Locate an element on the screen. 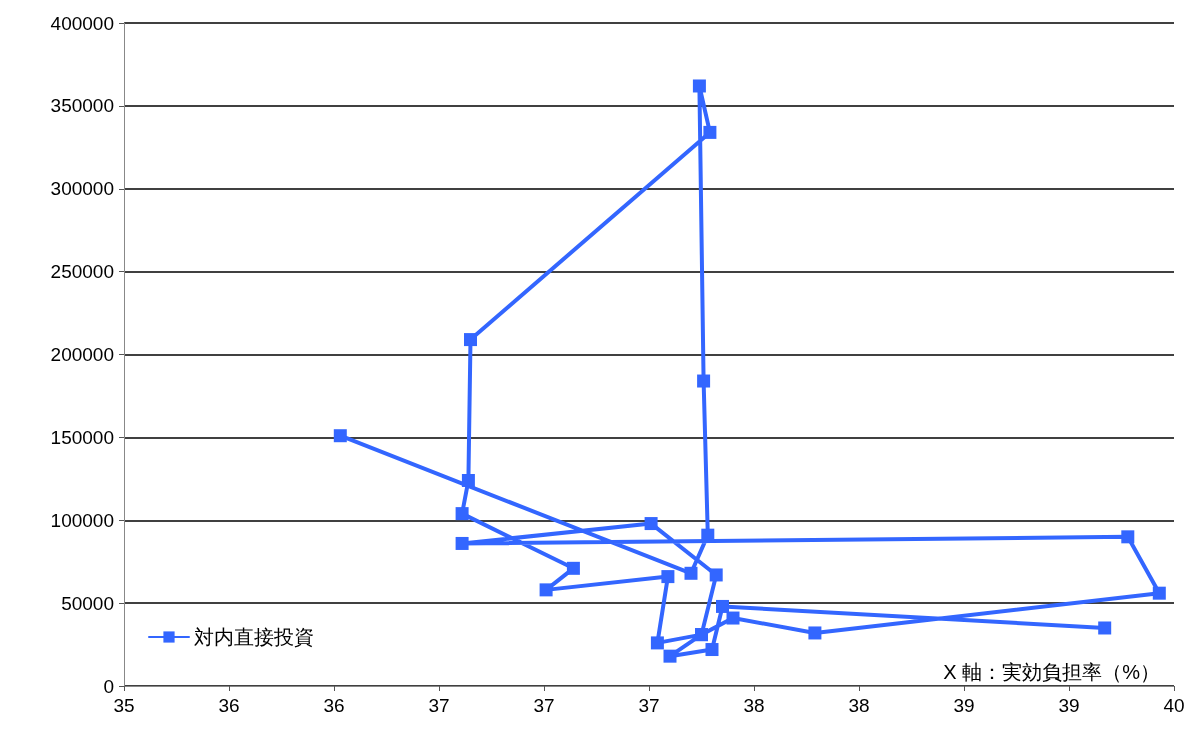 Image resolution: width=1198 pixels, height=740 pixels. y-tick-label: 200000 is located at coordinates (82, 354).